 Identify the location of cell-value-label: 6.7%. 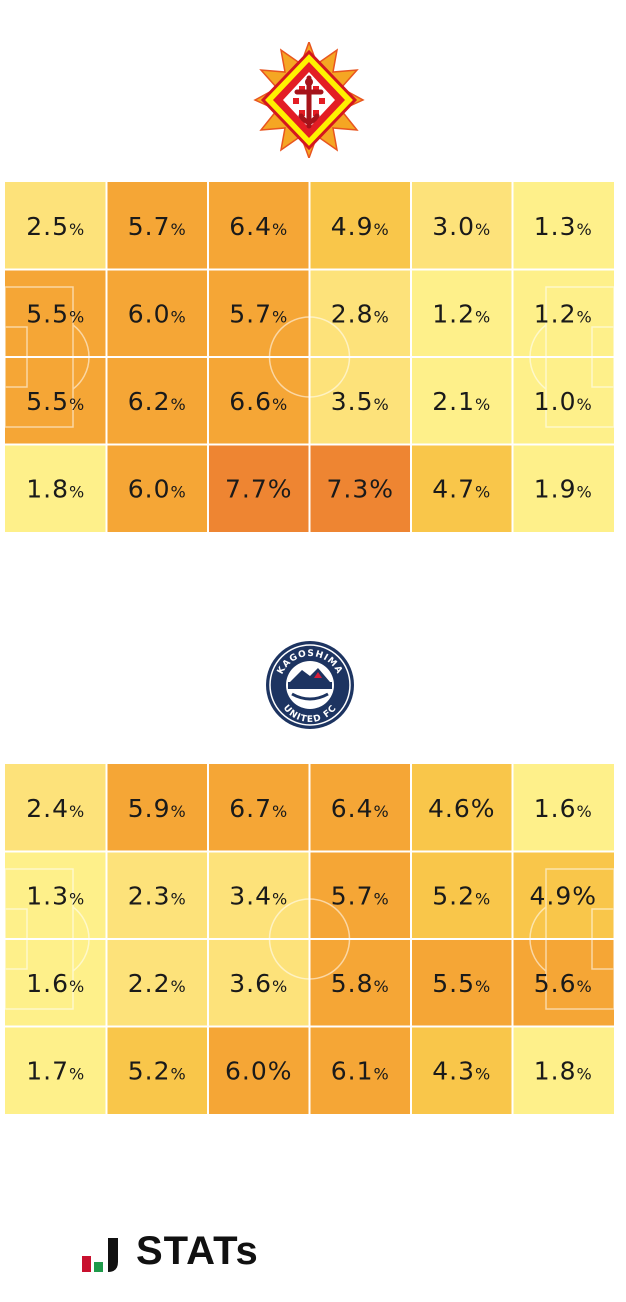
(258, 808).